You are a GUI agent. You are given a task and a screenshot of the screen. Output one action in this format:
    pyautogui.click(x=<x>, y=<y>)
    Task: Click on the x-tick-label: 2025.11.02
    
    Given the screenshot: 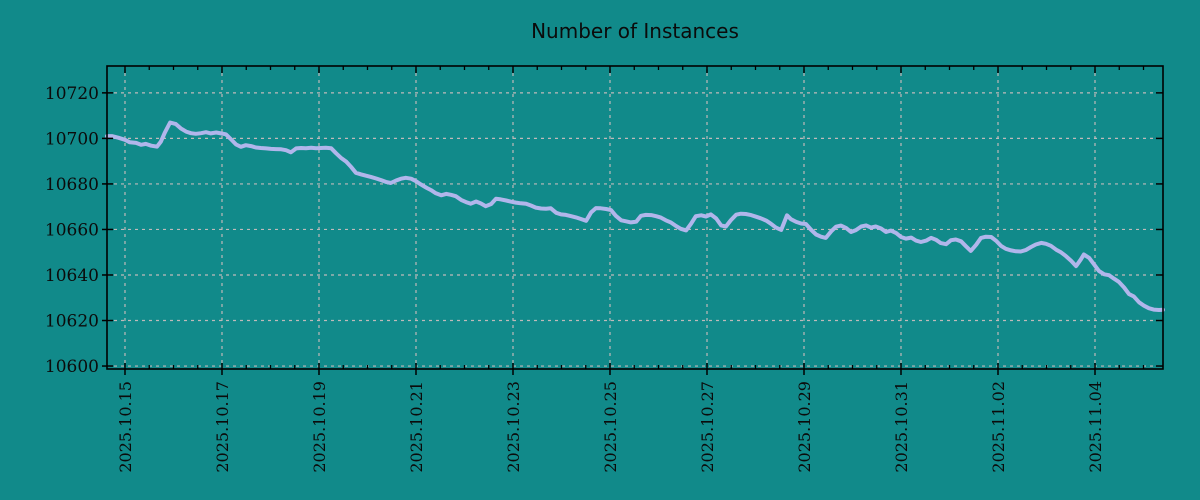 What is the action you would take?
    pyautogui.click(x=998, y=427)
    